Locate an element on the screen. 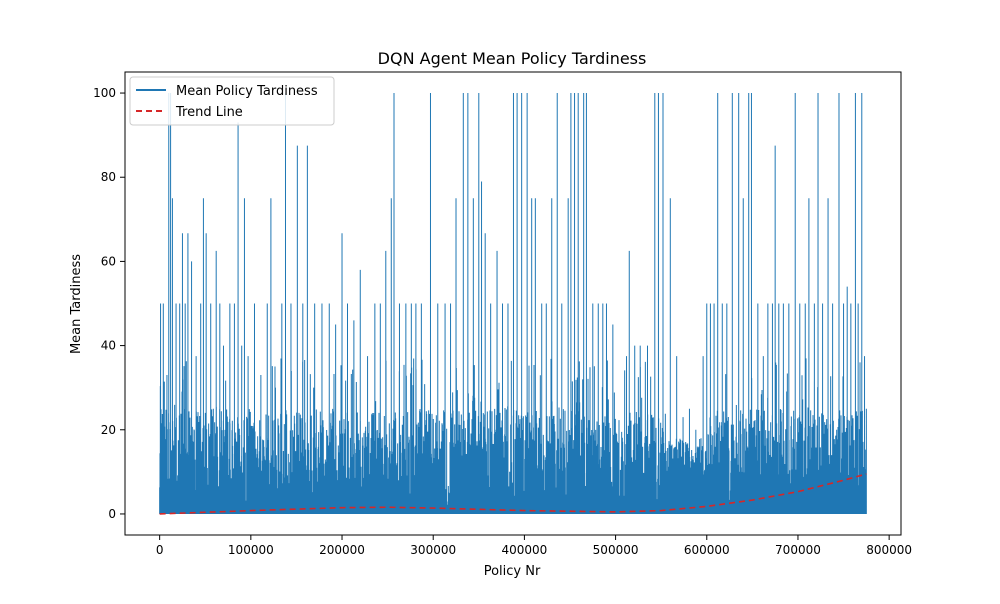 The width and height of the screenshot is (1000, 604). y-tick-label: 100 is located at coordinates (104, 93).